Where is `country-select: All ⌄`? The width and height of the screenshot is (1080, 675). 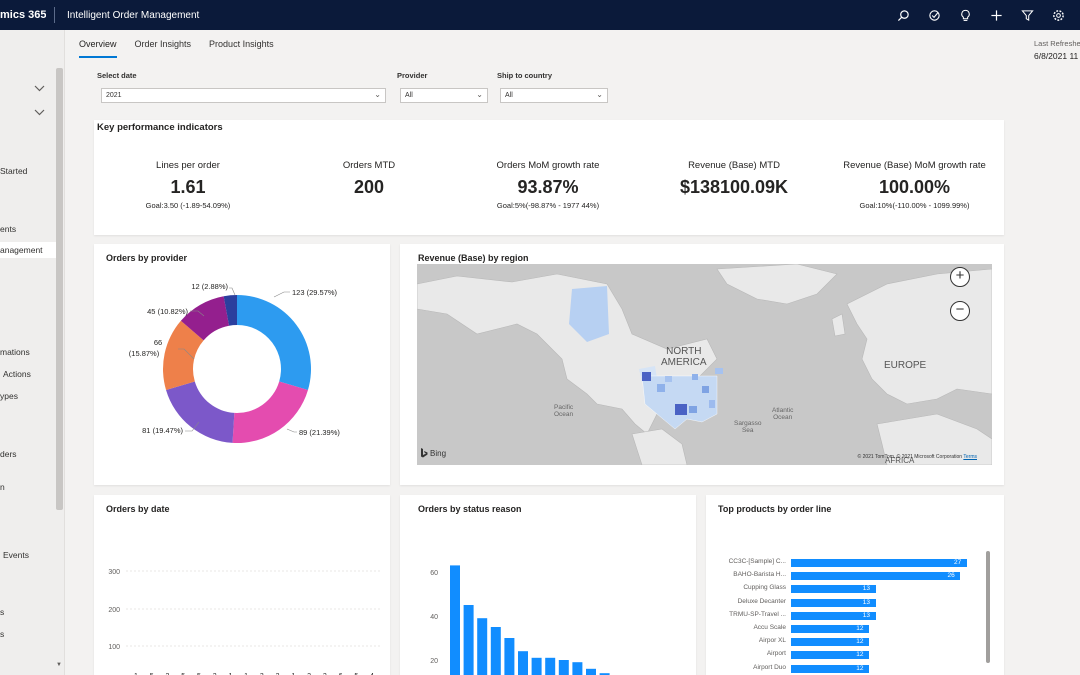 country-select: All ⌄ is located at coordinates (554, 95).